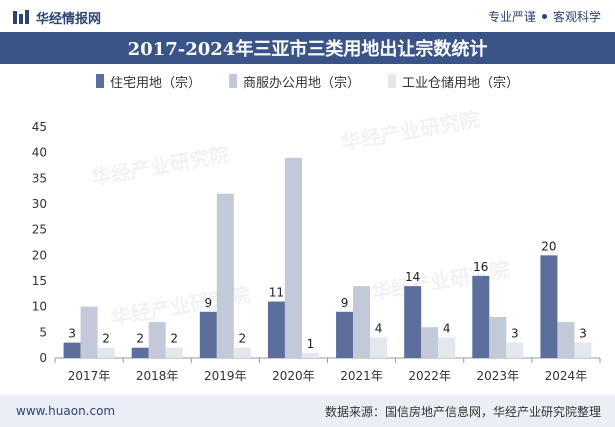 This screenshot has width=615, height=427. I want to click on data-label-s3-2: 2, so click(242, 339).